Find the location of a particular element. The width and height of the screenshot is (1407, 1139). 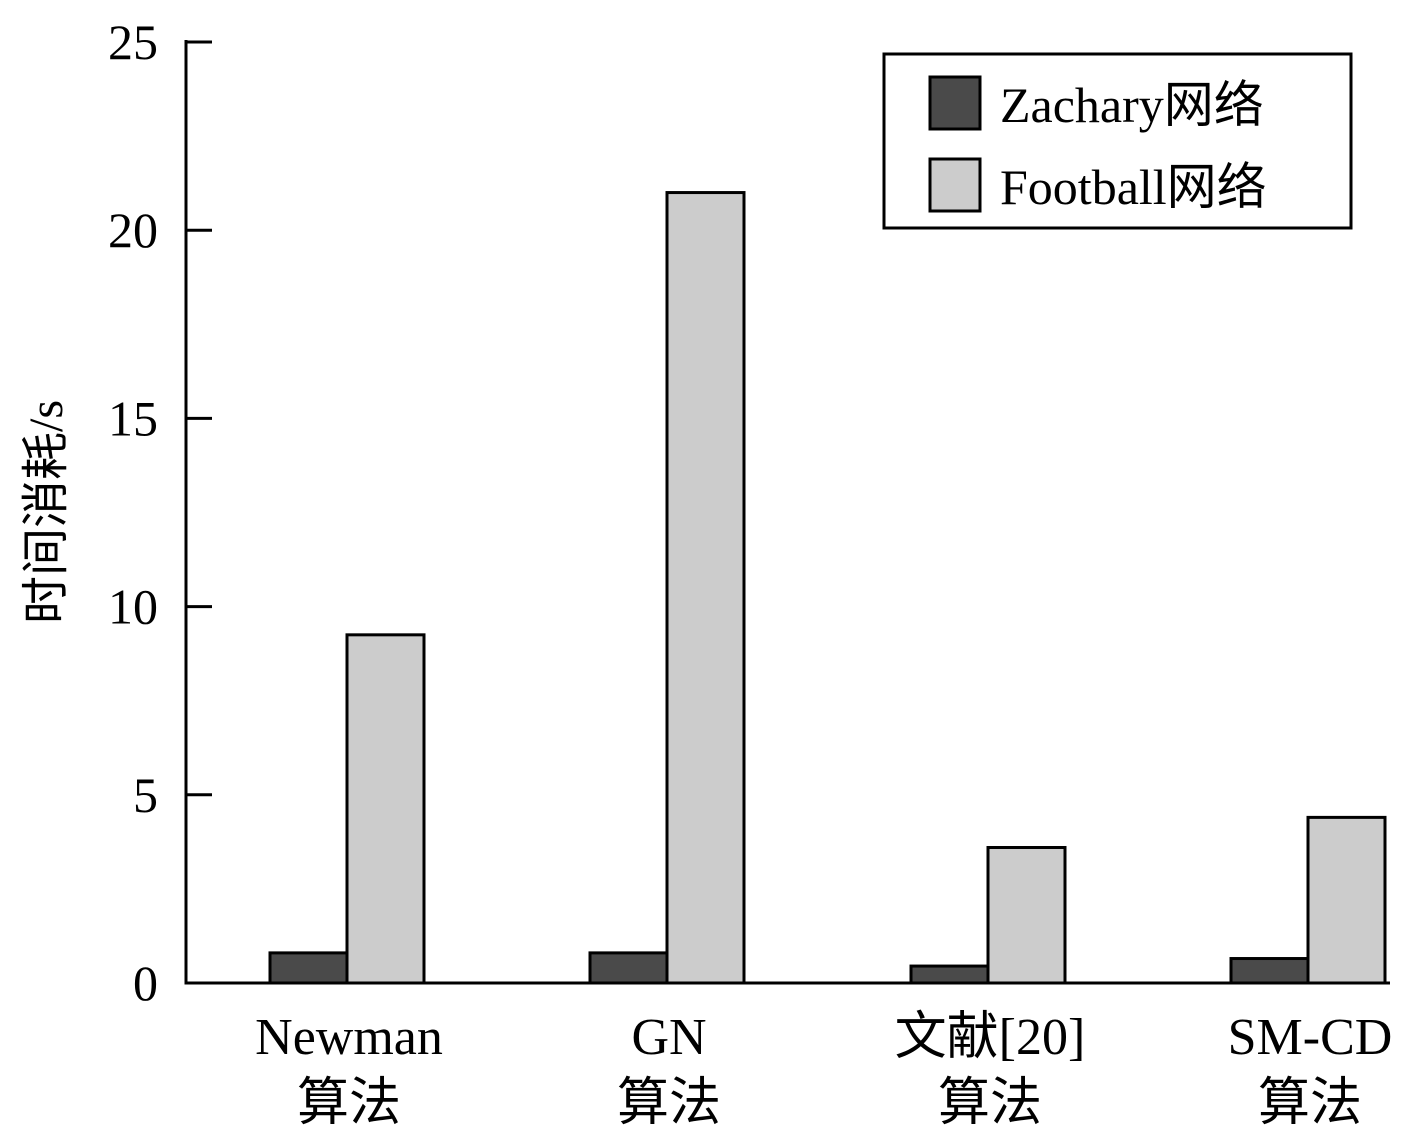

y-tick-label-0: 0 is located at coordinates (145, 983).